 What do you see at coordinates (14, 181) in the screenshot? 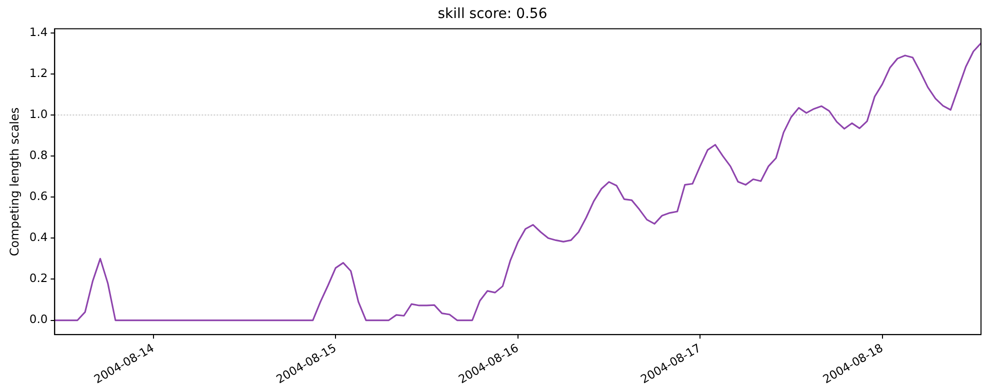
I see `y-axis-title: Competing length scales` at bounding box center [14, 181].